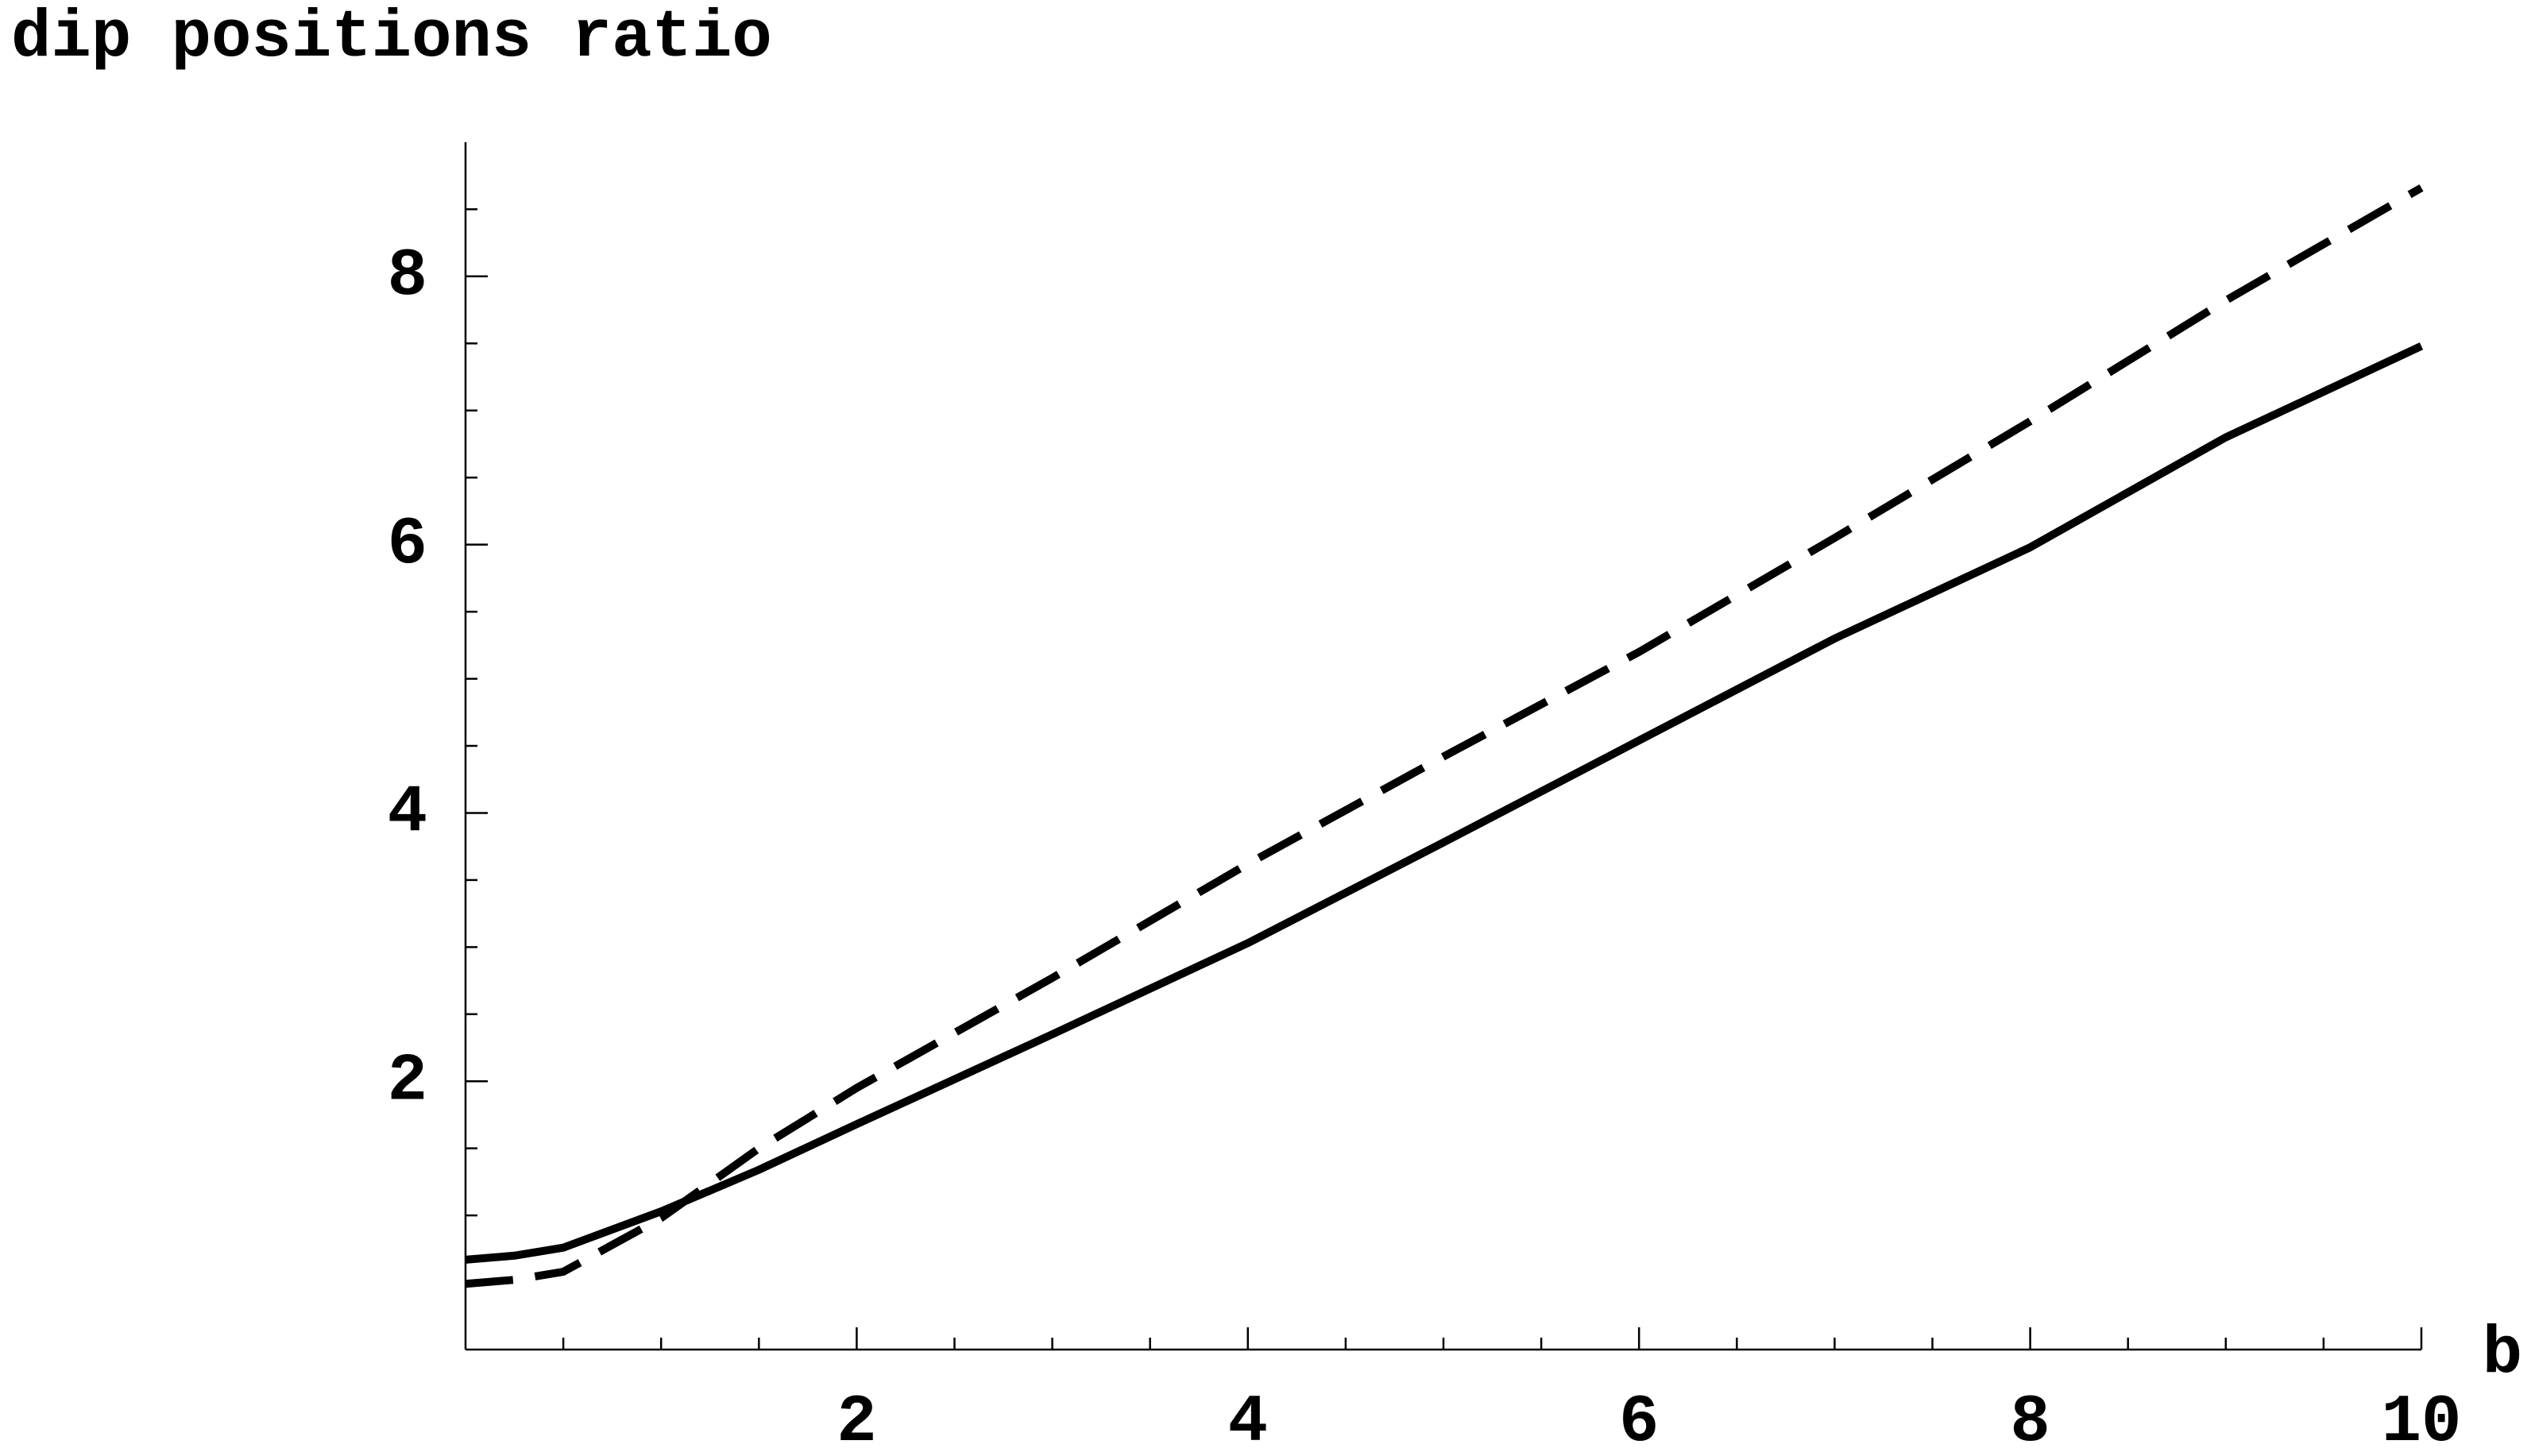 The width and height of the screenshot is (2531, 1456). What do you see at coordinates (391, 38) in the screenshot?
I see `y-axis-label: dip positions ratio` at bounding box center [391, 38].